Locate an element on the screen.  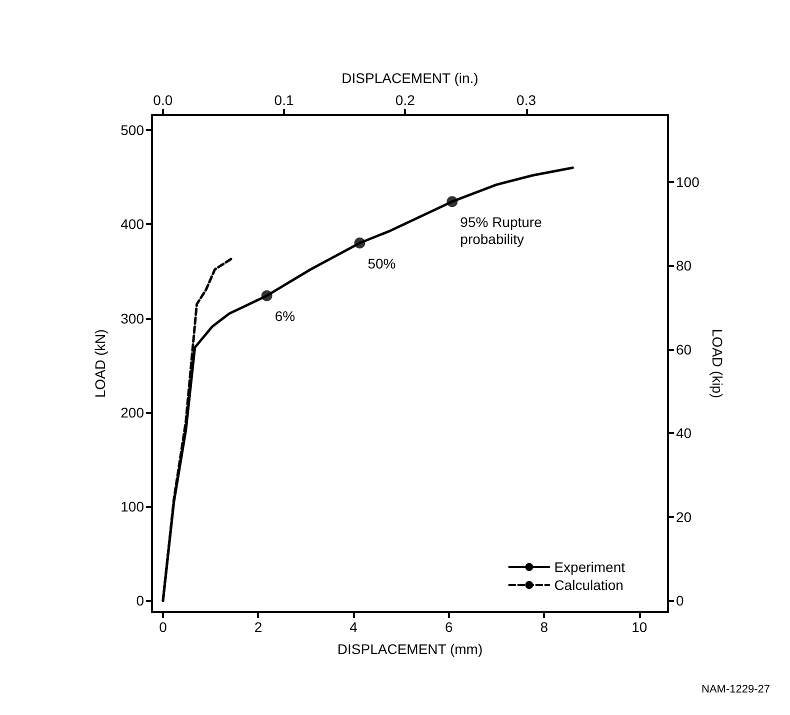
y2-axis-title: LOAD (kip) is located at coordinates (717, 363).